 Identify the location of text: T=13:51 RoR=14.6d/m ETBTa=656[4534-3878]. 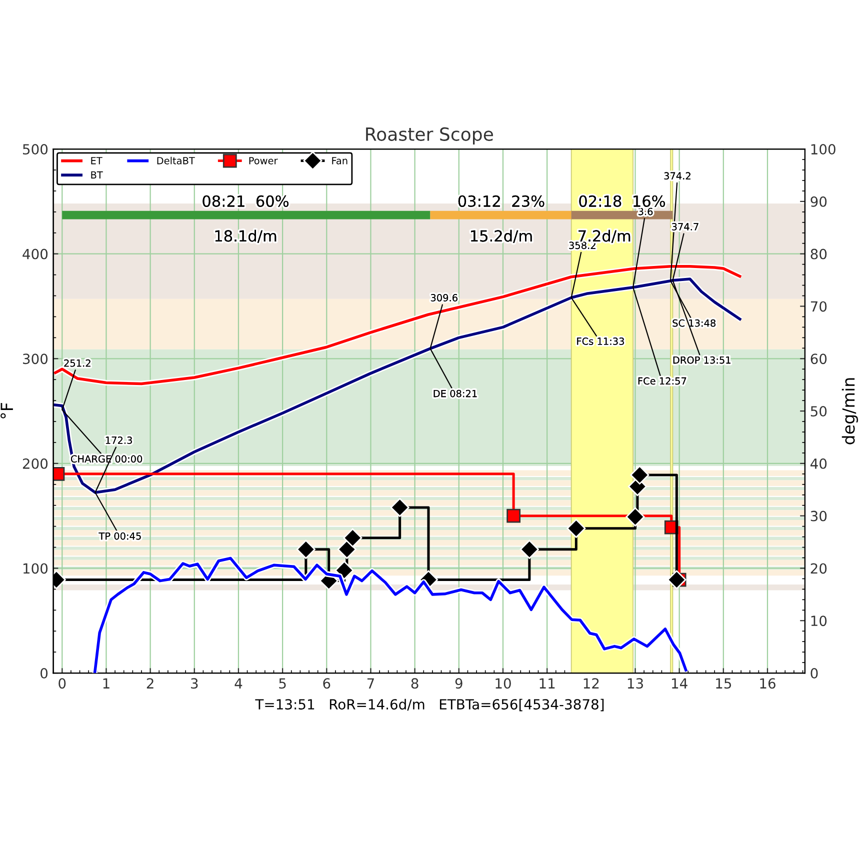
(429, 705).